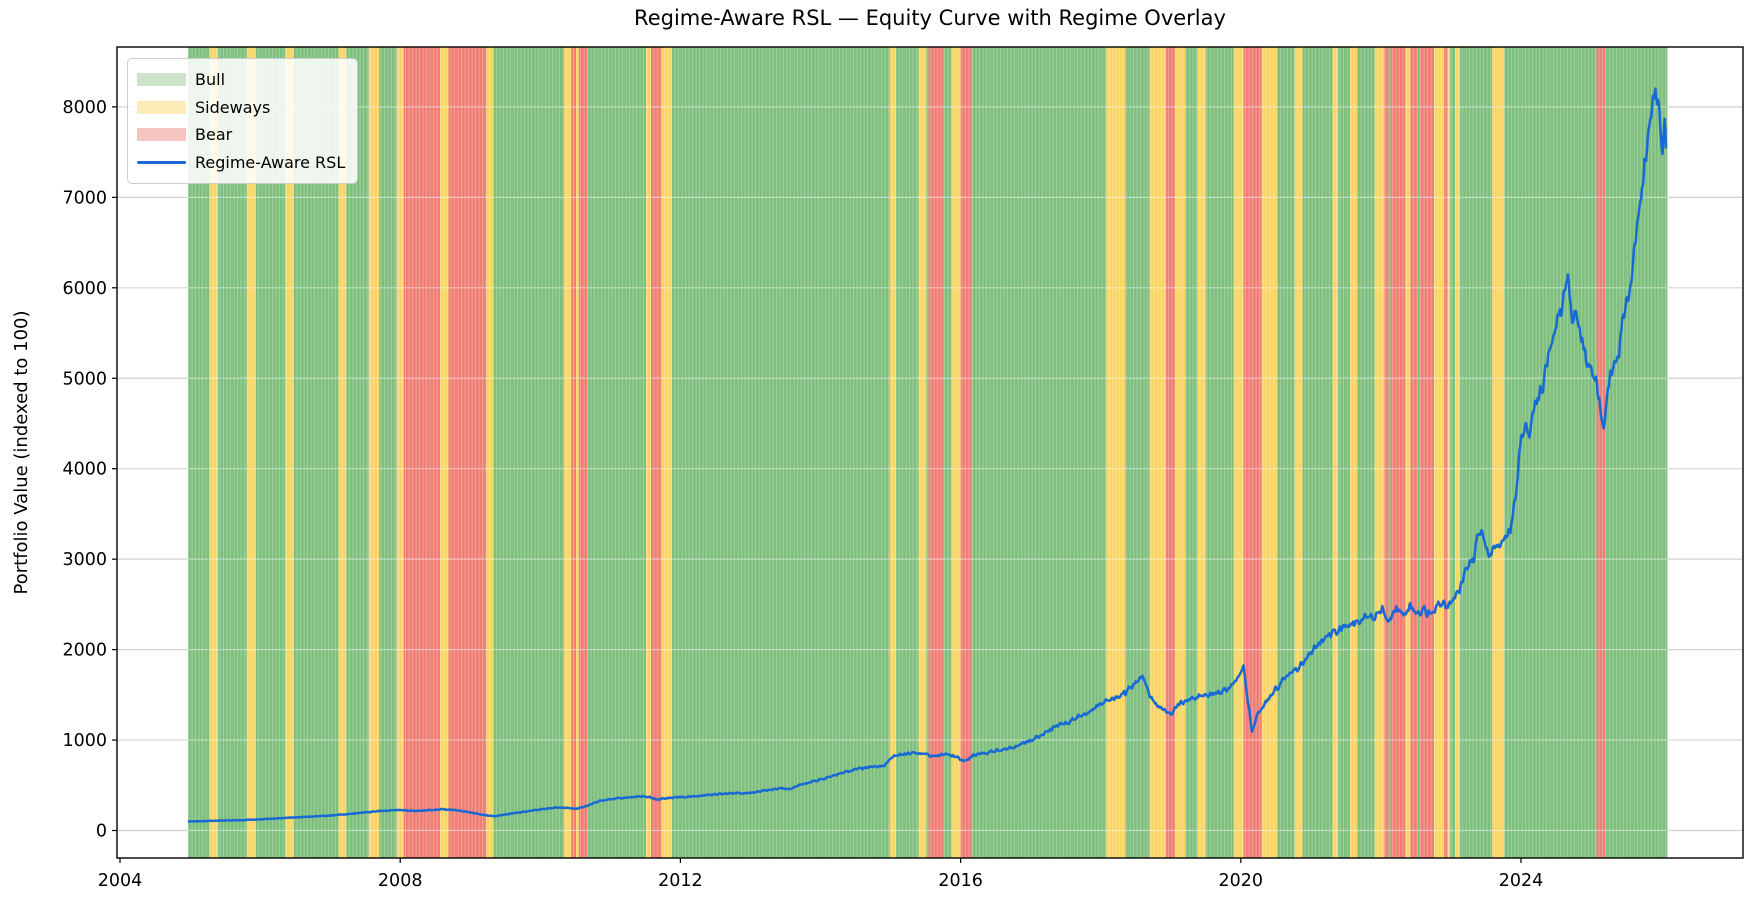 The image size is (1757, 907). Describe the element at coordinates (84, 379) in the screenshot. I see `y-tick-label: 5000` at that location.